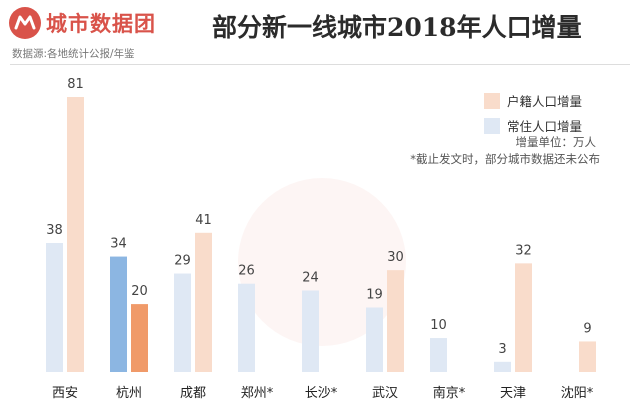  Describe the element at coordinates (374, 294) in the screenshot. I see `bar-value-resident-5: 19` at that location.